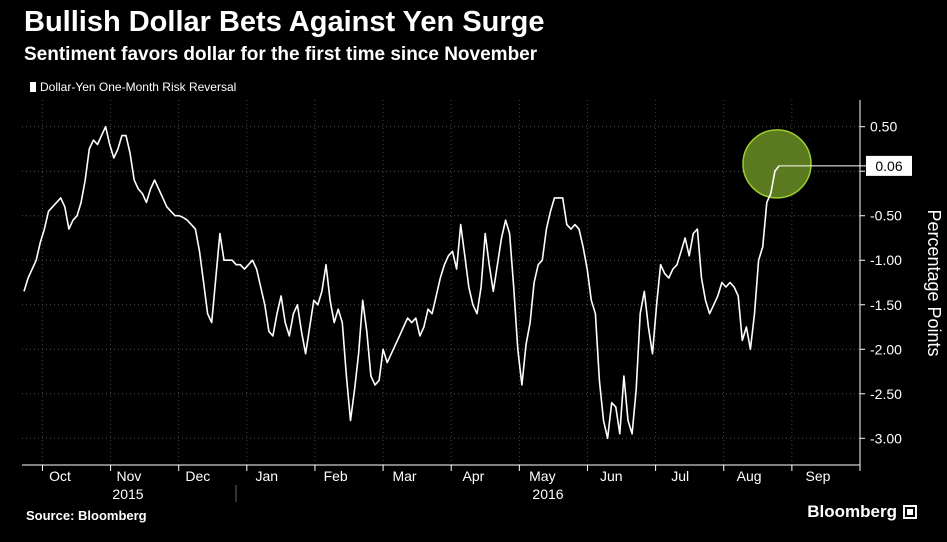 The width and height of the screenshot is (947, 542). Describe the element at coordinates (138, 87) in the screenshot. I see `legend-label: Dollar-Yen One-Month Risk Reversal` at that location.